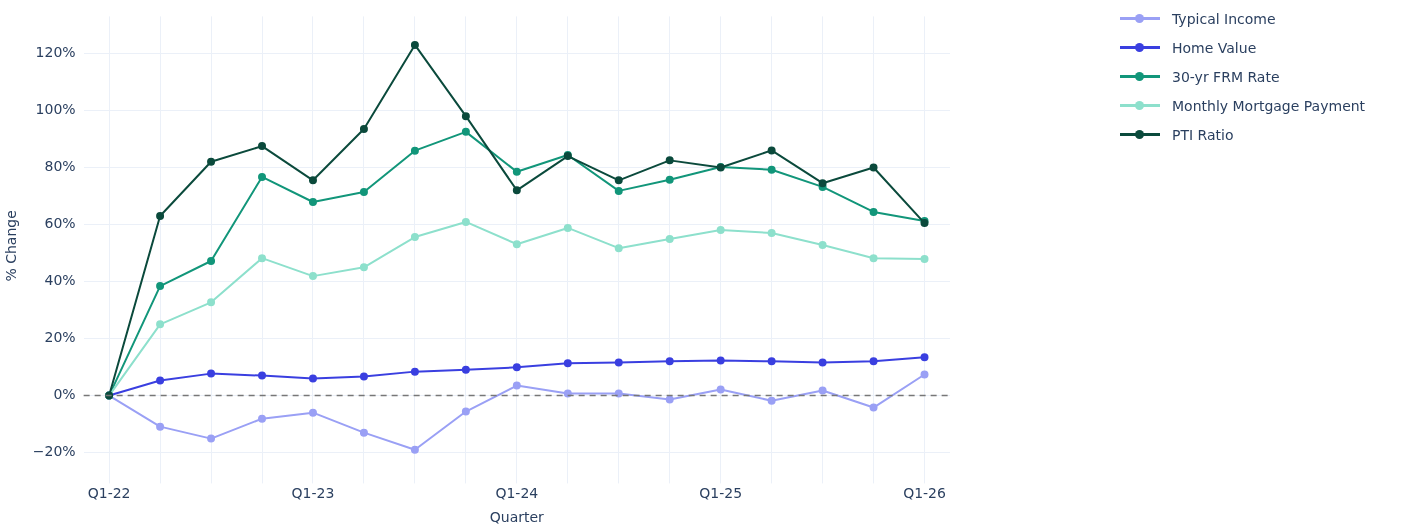 This screenshot has height=531, width=1413. Describe the element at coordinates (60, 280) in the screenshot. I see `y-tick-label: 40%` at that location.